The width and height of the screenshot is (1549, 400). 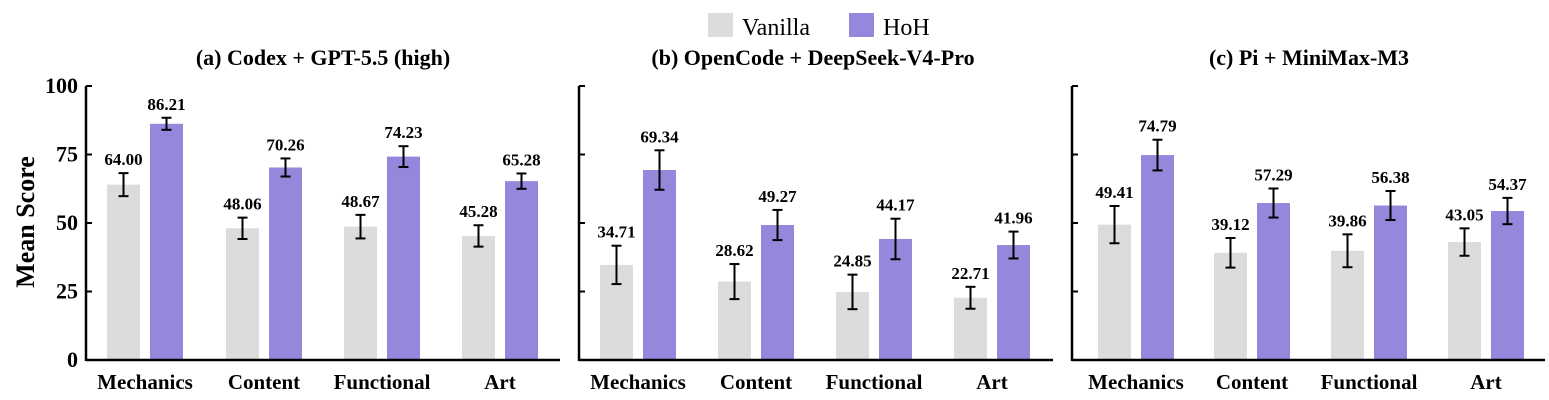 I want to click on legend-label-vanilla: Vanilla, so click(x=776, y=28).